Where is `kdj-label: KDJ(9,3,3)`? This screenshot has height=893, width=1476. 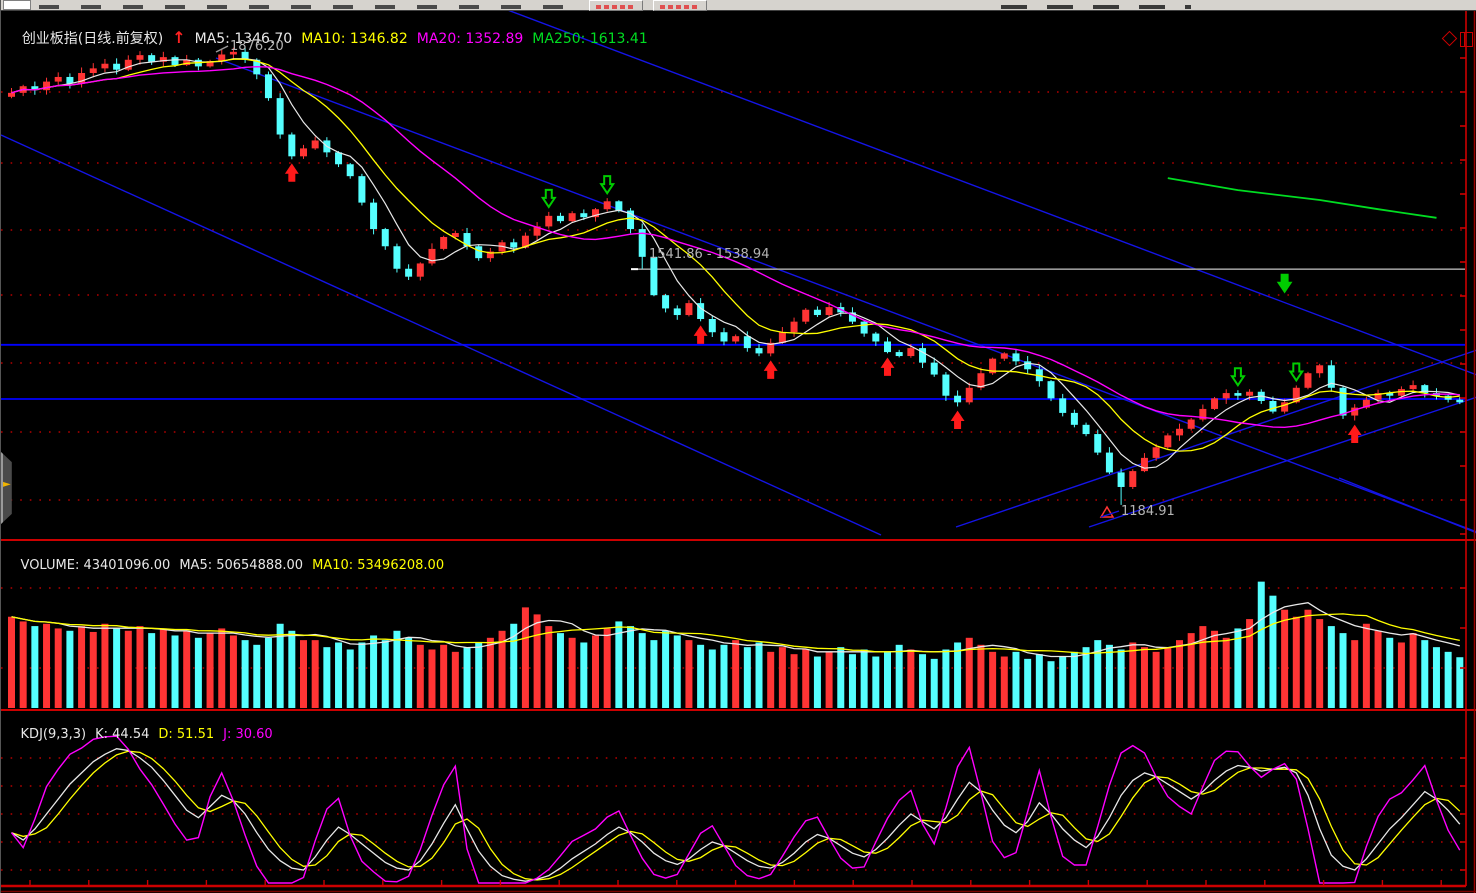 kdj-label: KDJ(9,3,3) is located at coordinates (53, 734).